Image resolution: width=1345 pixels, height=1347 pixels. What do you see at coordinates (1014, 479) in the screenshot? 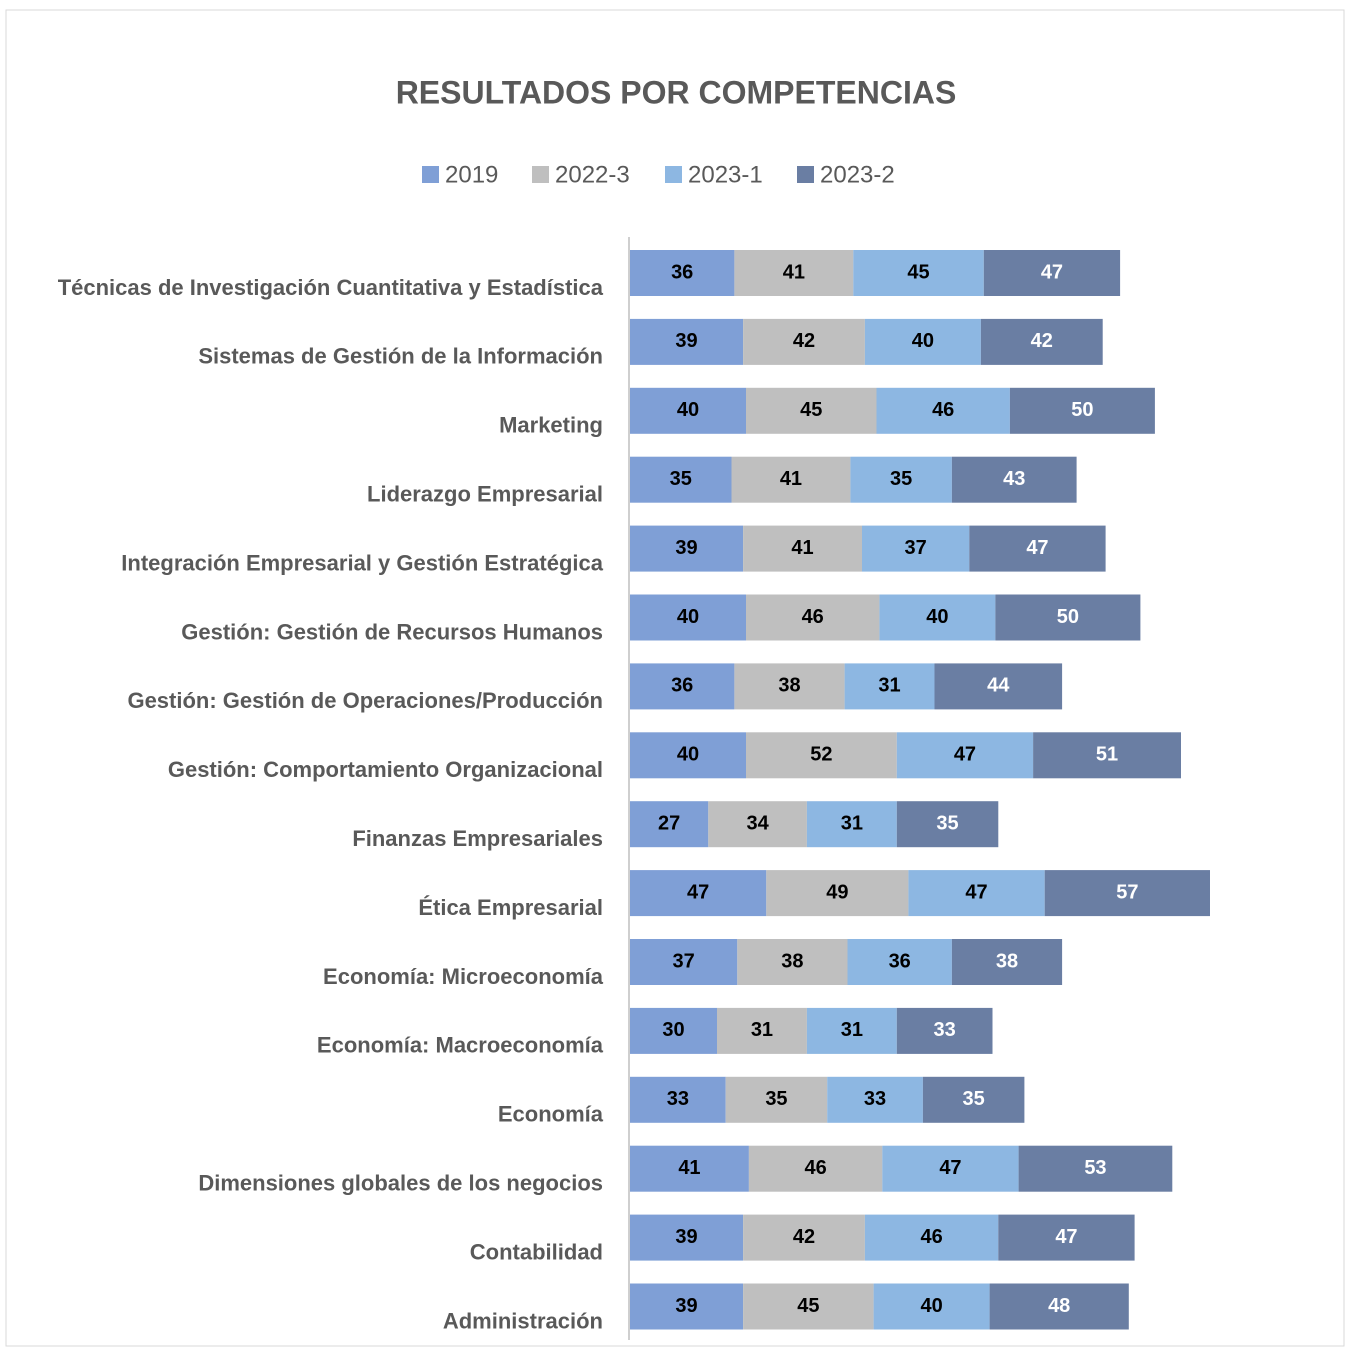
I see `data-label: 43` at bounding box center [1014, 479].